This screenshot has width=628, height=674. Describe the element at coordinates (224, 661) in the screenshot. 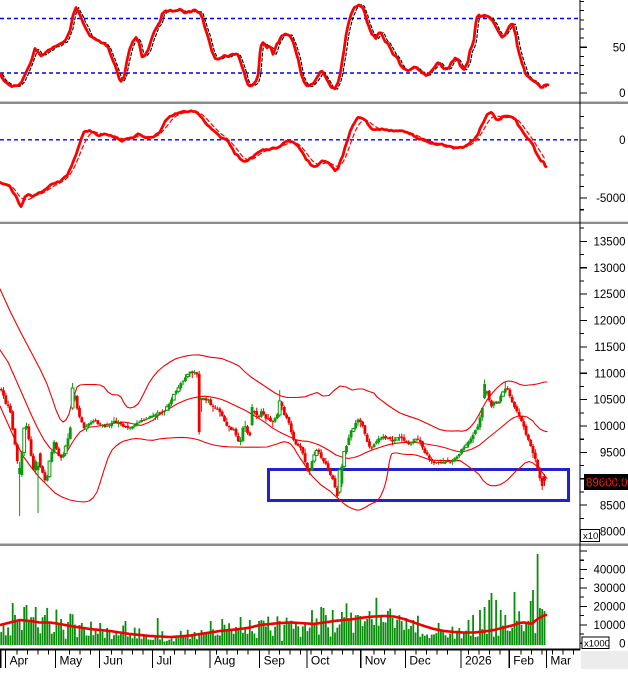

I see `svg-text: Aug` at that location.